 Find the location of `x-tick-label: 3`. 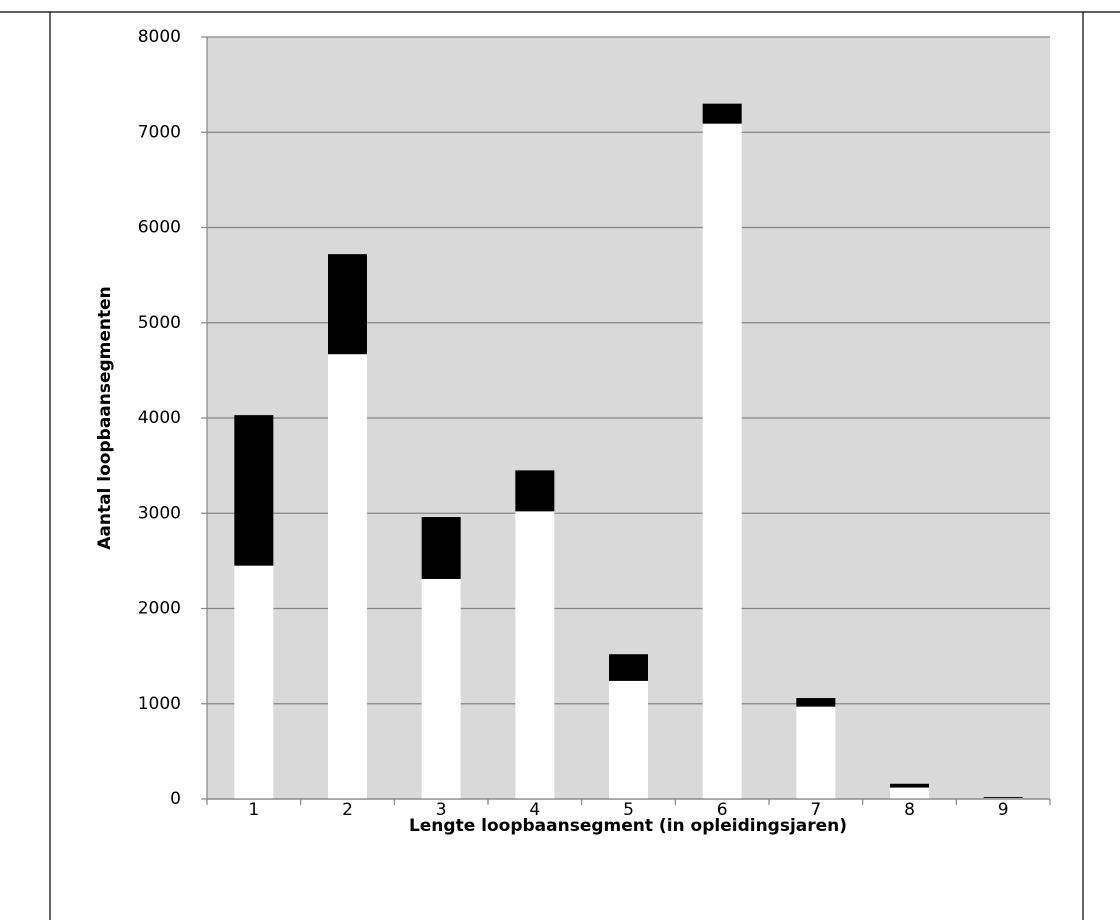

x-tick-label: 3 is located at coordinates (441, 810).